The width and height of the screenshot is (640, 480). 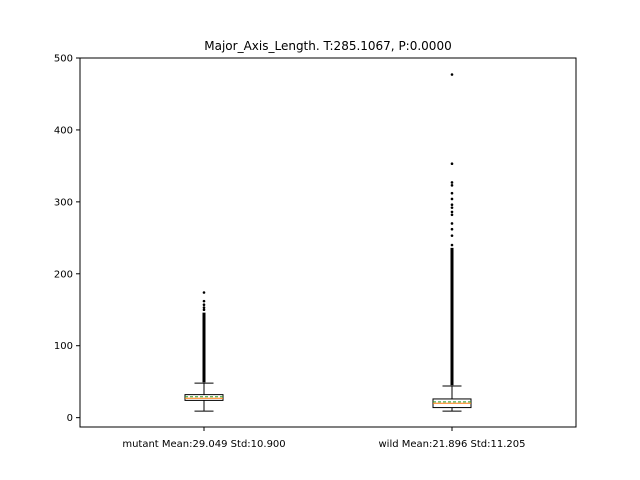 What do you see at coordinates (451, 444) in the screenshot?
I see `x-tick-label-1: wild Mean:21.896 Std:11.205` at bounding box center [451, 444].